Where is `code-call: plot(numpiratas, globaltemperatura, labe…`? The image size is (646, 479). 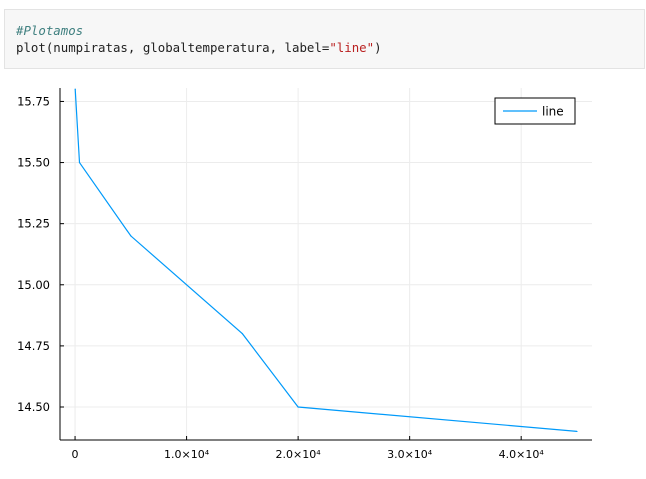
code-call: plot(numpiratas, globaltemperatura, labe… is located at coordinates (173, 47).